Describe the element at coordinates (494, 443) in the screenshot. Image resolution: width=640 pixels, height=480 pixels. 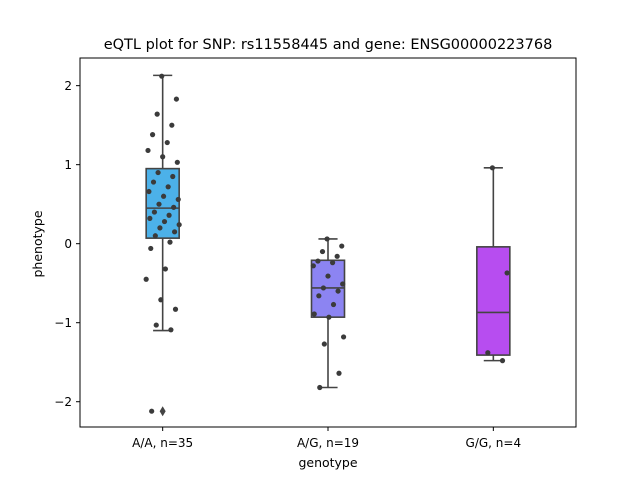
I see `x-tick-label-2: G/G, n=4` at that location.